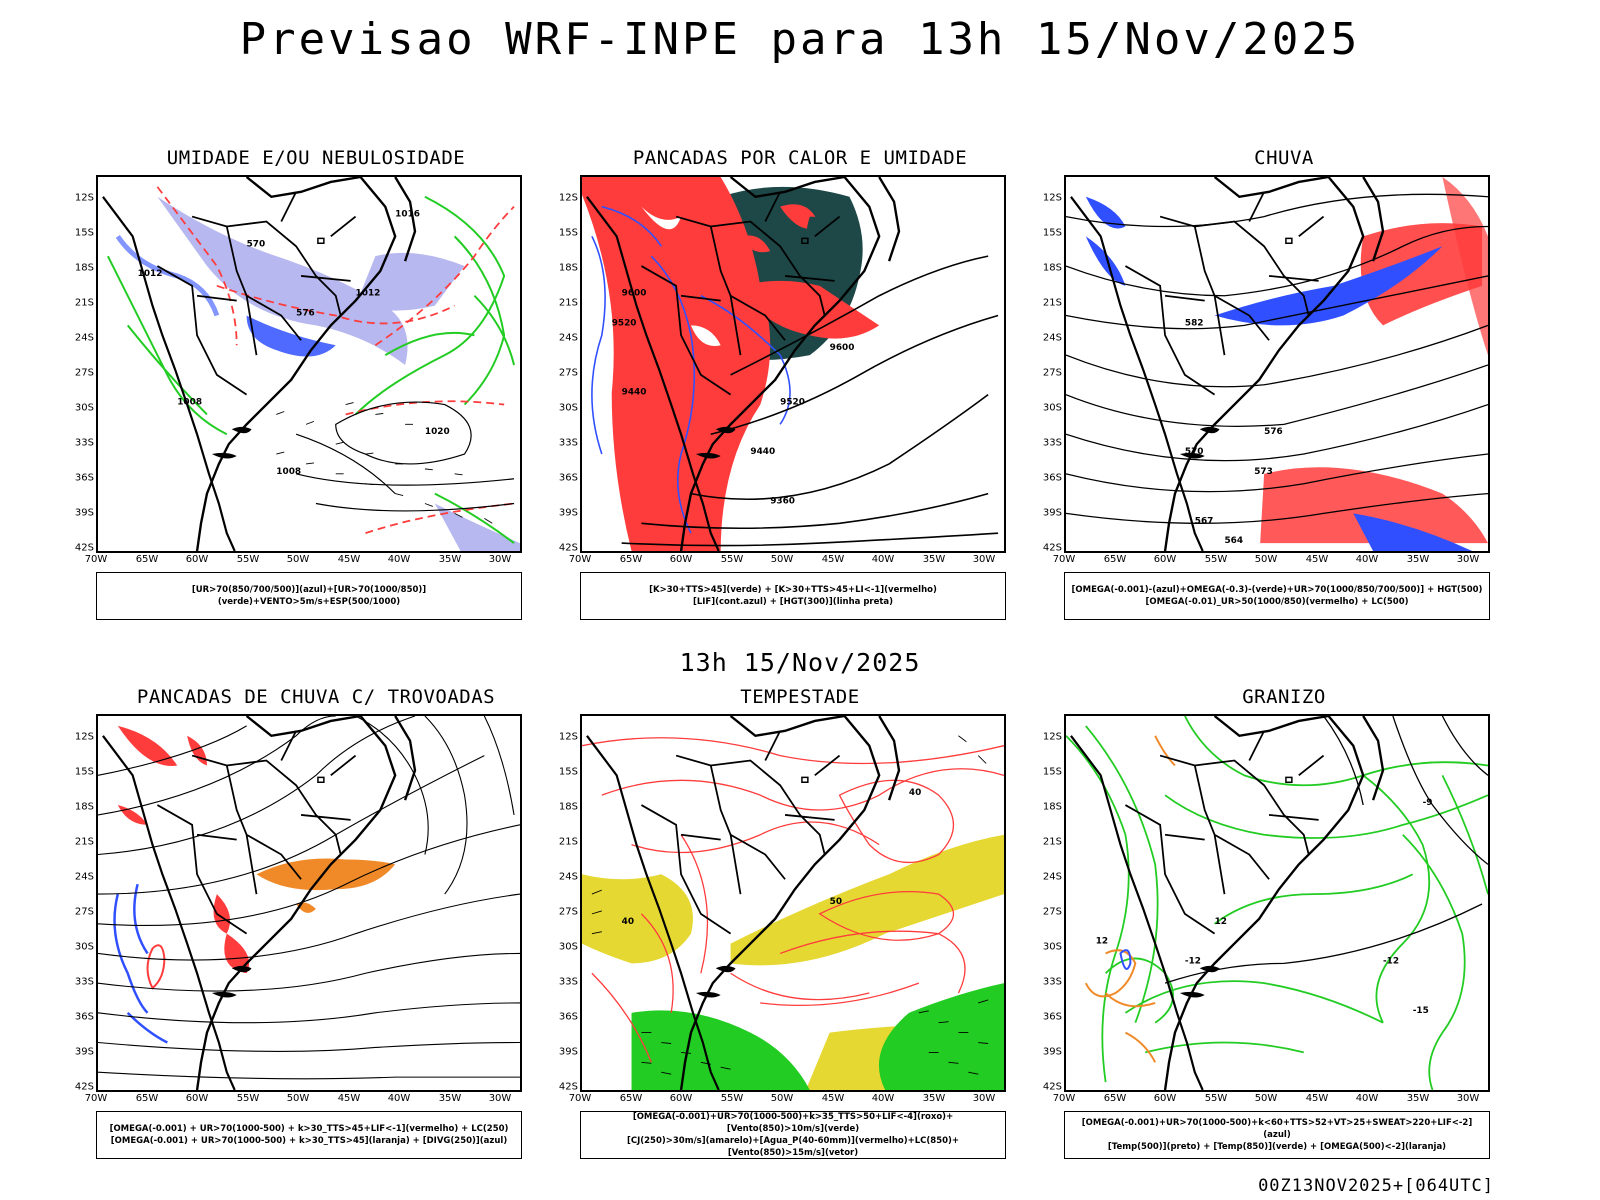 This screenshot has height=1200, width=1600. What do you see at coordinates (793, 364) in the screenshot?
I see `map-pancadas-calor: 9600 9520 9440 9360 9520 9440 9600` at bounding box center [793, 364].